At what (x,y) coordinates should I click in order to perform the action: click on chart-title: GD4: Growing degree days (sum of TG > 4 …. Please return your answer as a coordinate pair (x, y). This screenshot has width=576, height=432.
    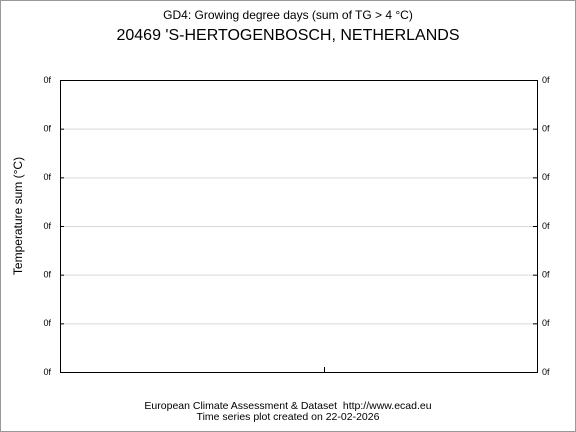
    Looking at the image, I should click on (288, 15).